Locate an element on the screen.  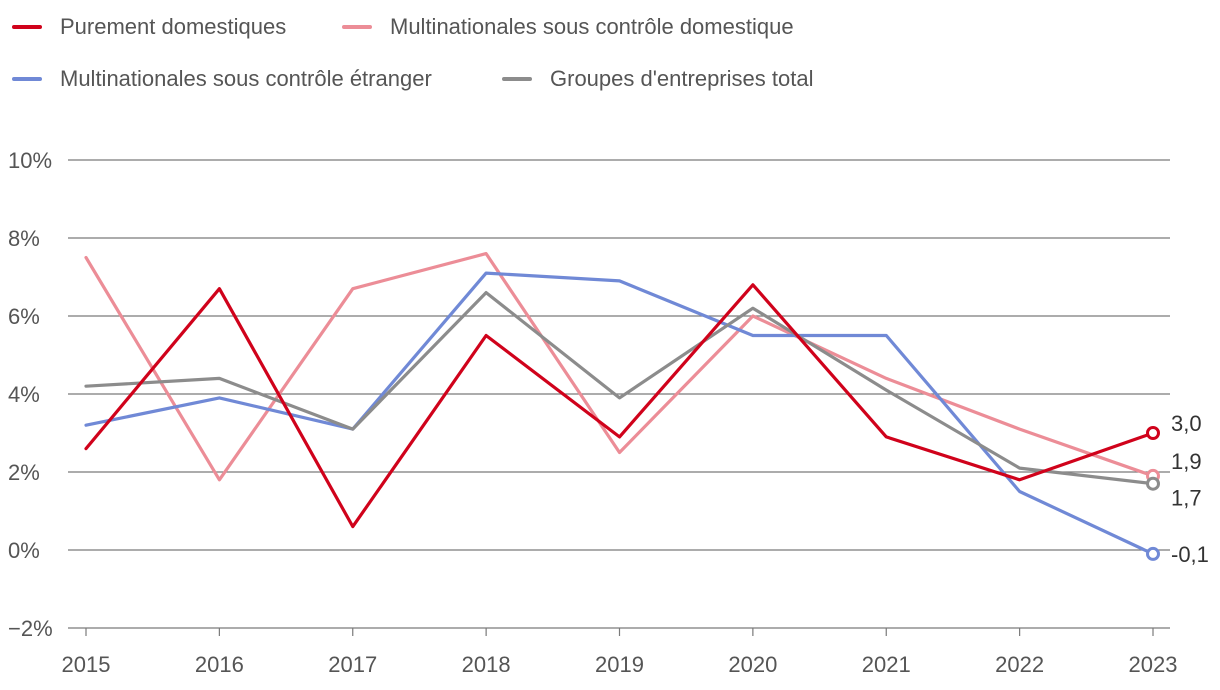
end-labels: 3,0 1,9 -0,1 1,7 is located at coordinates (1190, 489).